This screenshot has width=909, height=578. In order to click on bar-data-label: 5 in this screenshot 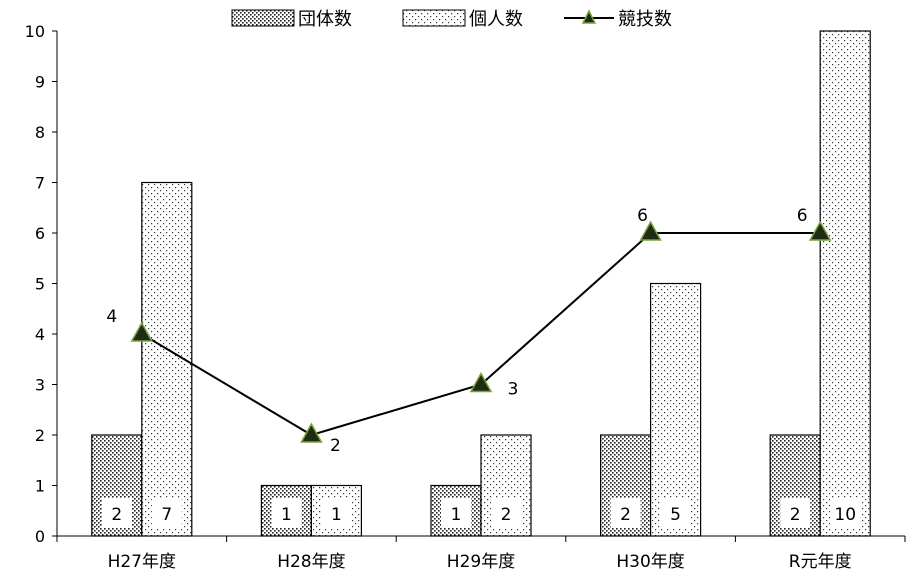, I will do `click(675, 515)`.